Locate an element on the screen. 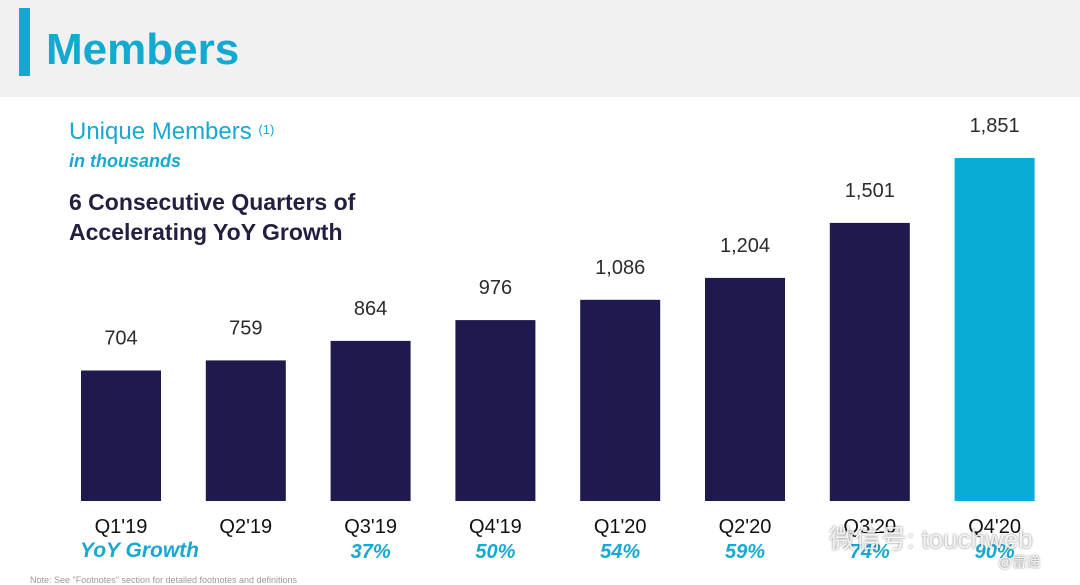 The height and width of the screenshot is (585, 1080). x-tick-label-Q2'19: Q2'19 is located at coordinates (245, 527).